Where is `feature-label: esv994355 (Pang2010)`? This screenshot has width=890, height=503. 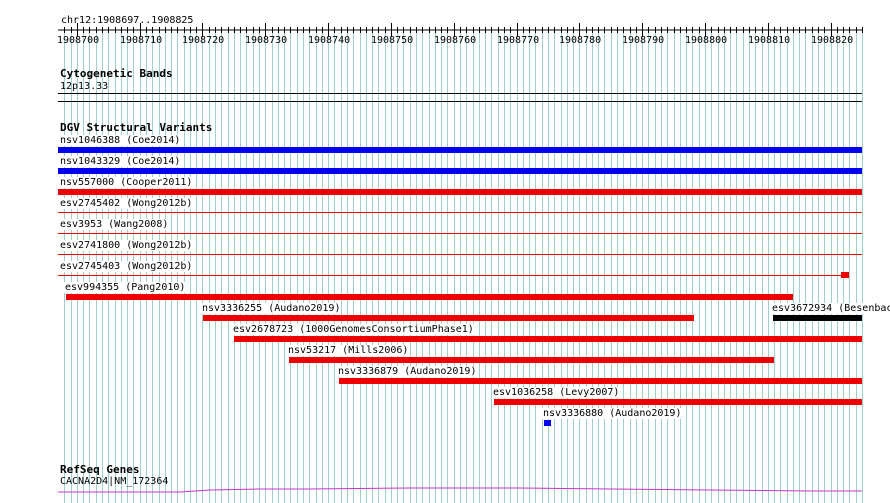
feature-label: esv994355 (Pang2010) is located at coordinates (125, 287).